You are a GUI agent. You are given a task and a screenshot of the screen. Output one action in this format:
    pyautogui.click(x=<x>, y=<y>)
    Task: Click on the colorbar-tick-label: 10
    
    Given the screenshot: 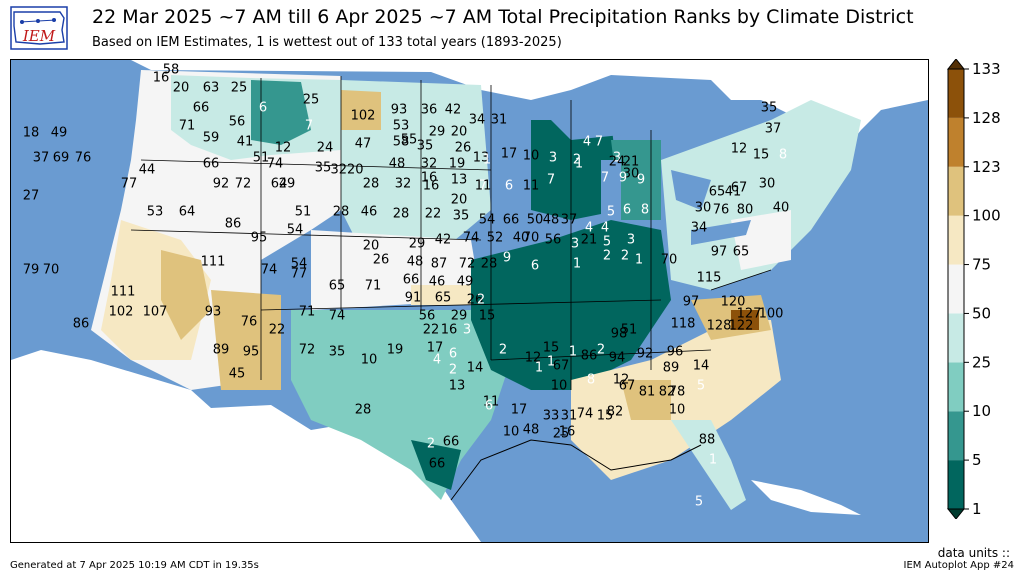 What is the action you would take?
    pyautogui.click(x=981, y=411)
    